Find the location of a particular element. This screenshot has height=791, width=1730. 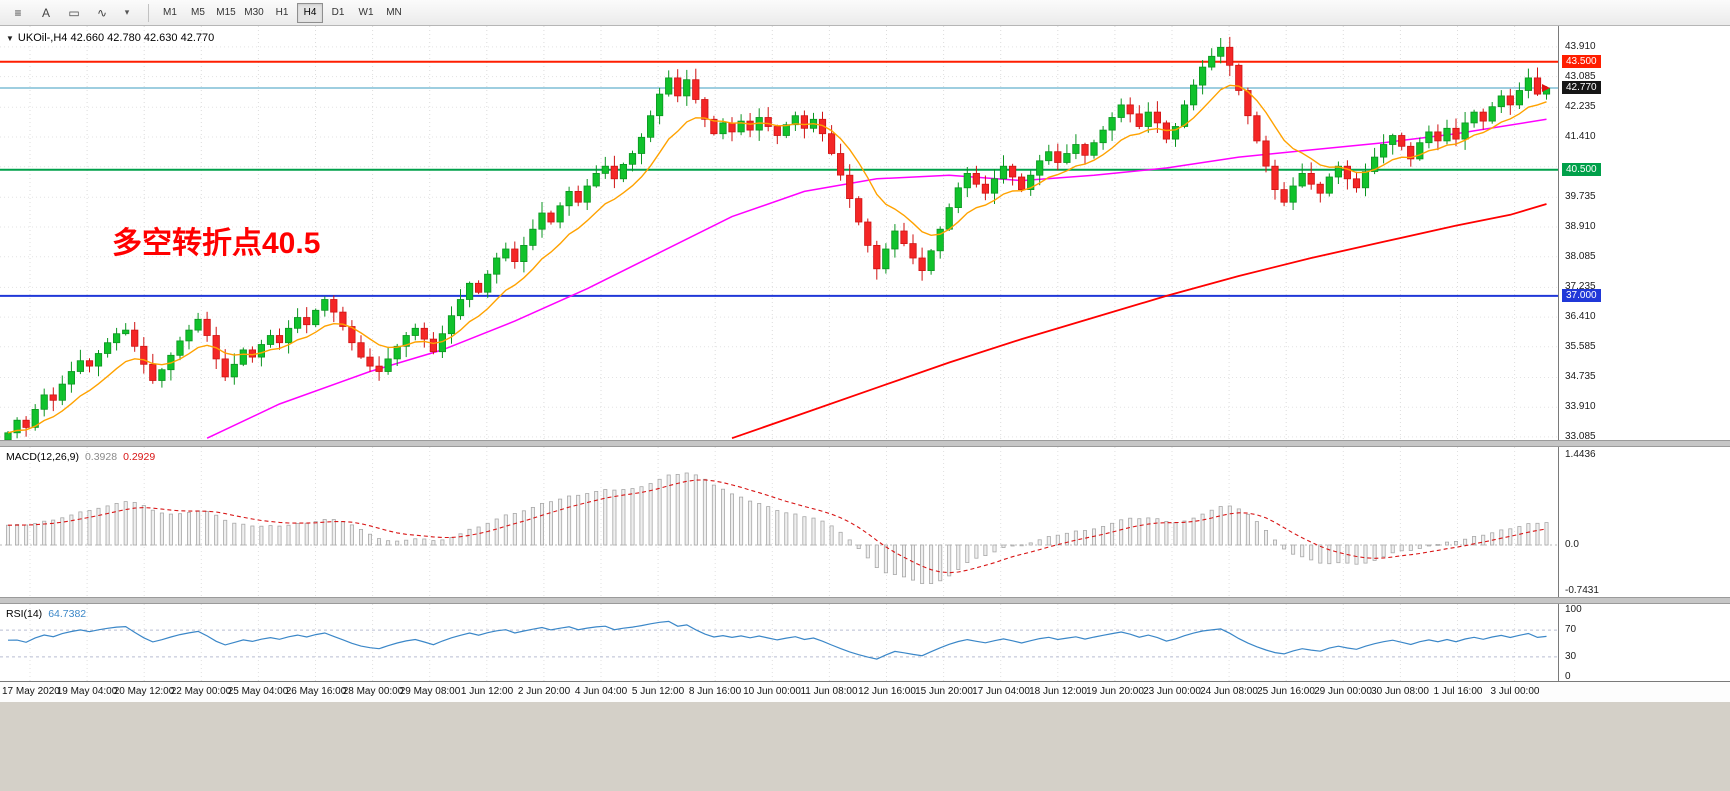

rsi-axis: 100 70 30 0 is located at coordinates (1644, 643).